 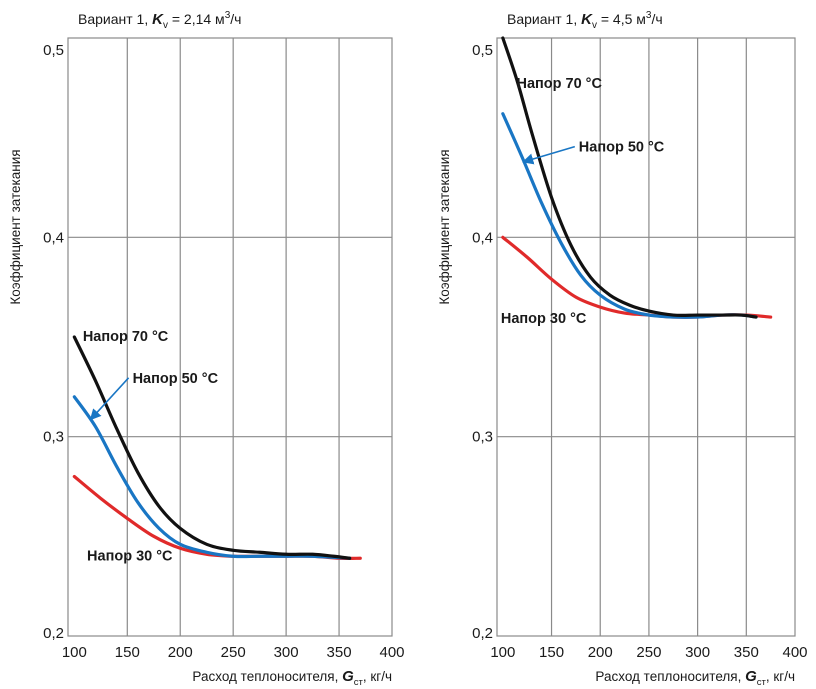 What do you see at coordinates (585, 20) in the screenshot?
I see `chart-title: Вариант 1, Kv = 4,5 м3/ч` at bounding box center [585, 20].